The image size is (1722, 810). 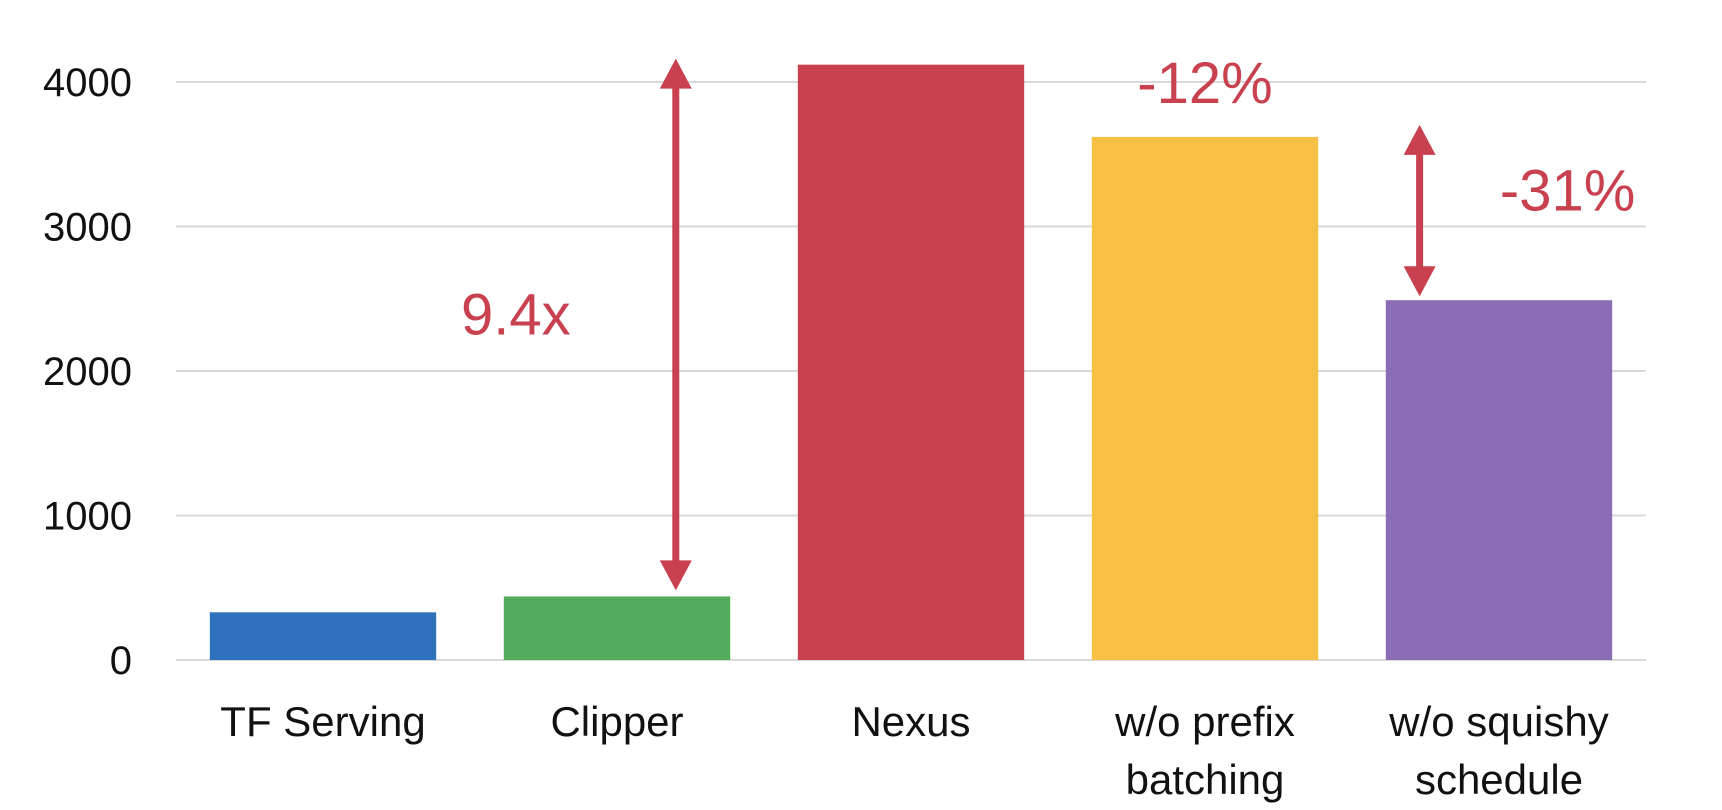 I want to click on x-category-label: Clipper, so click(x=616, y=721).